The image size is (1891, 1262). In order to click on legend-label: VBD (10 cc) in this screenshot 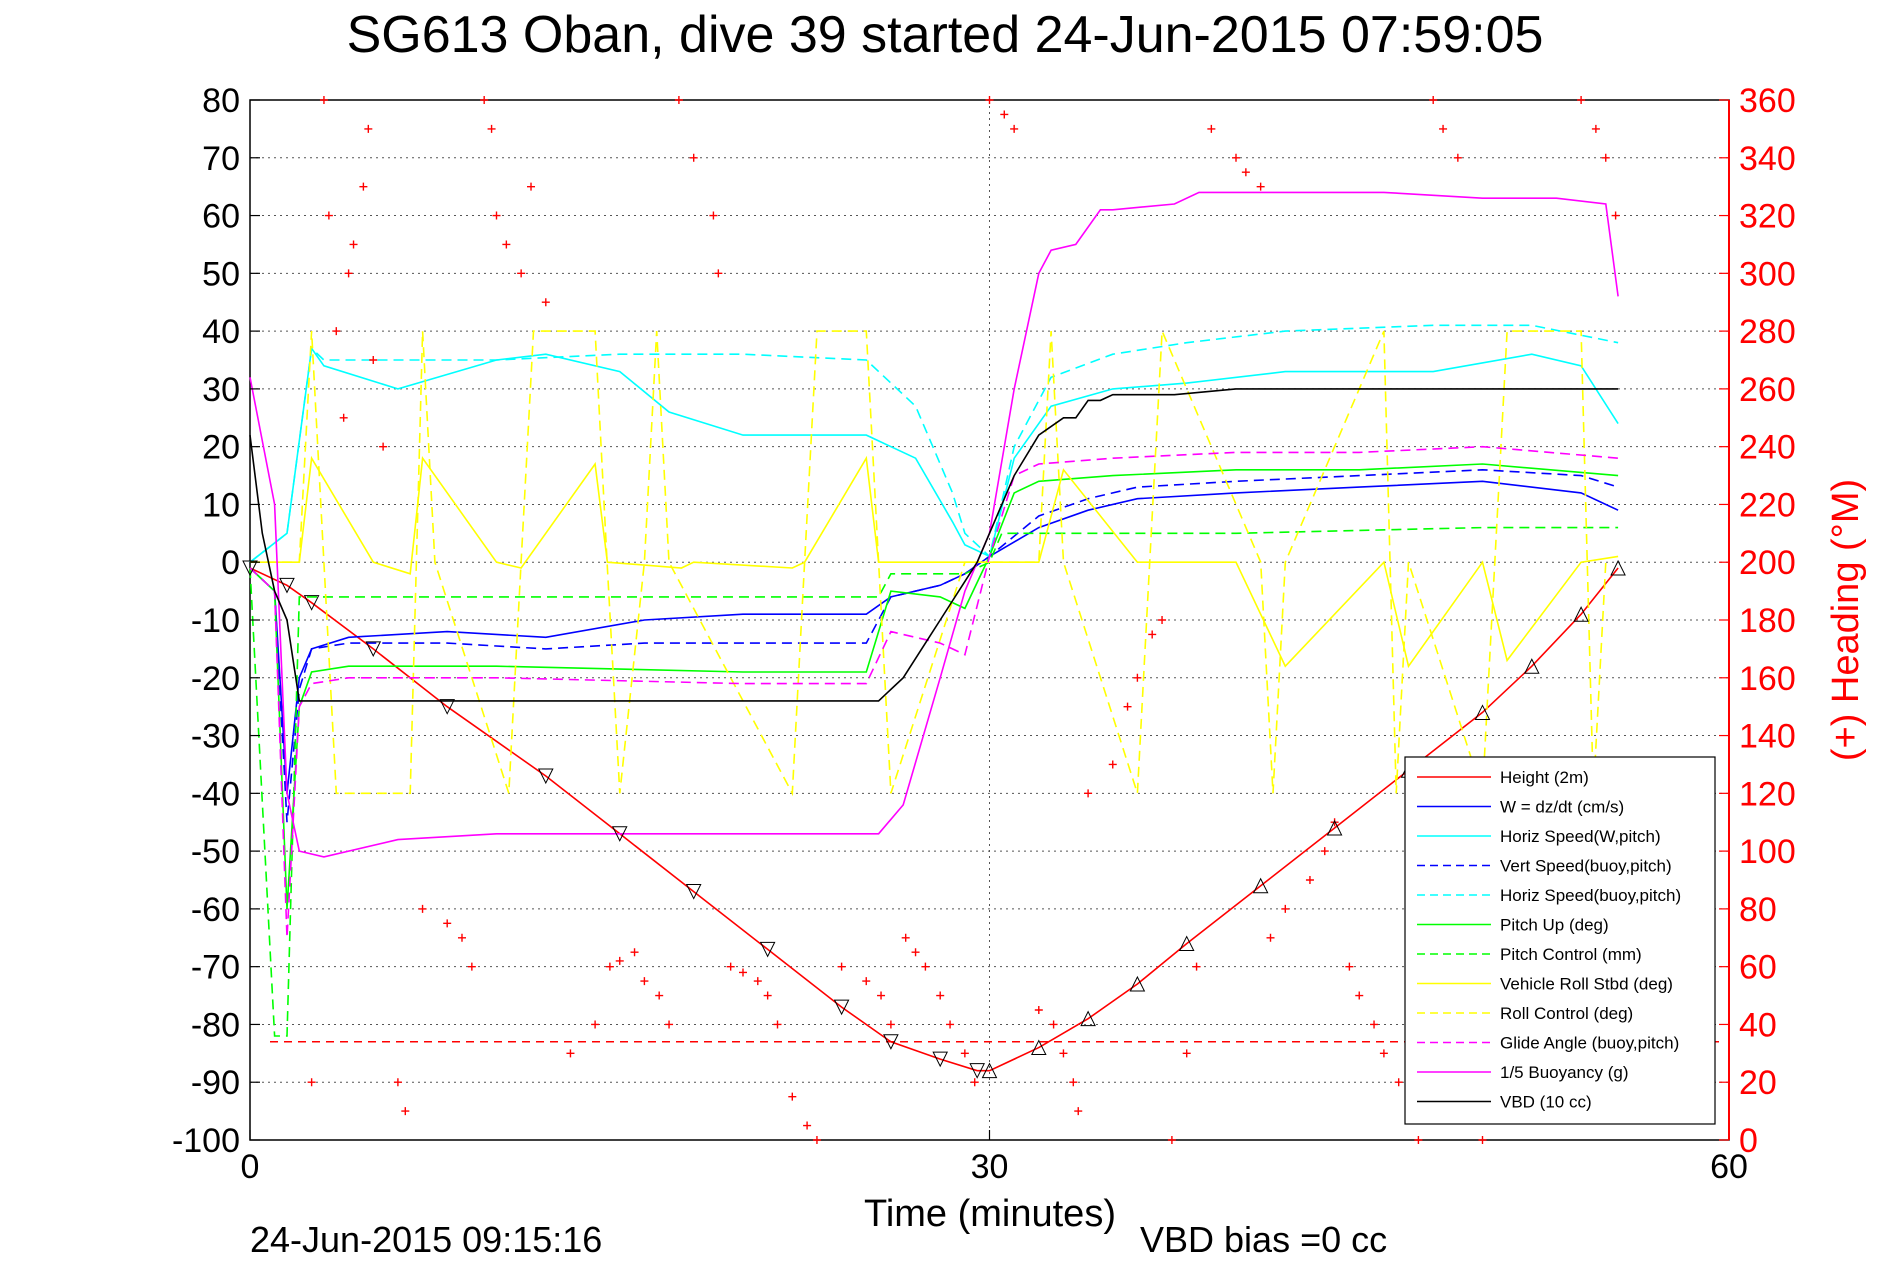, I will do `click(1546, 1102)`.